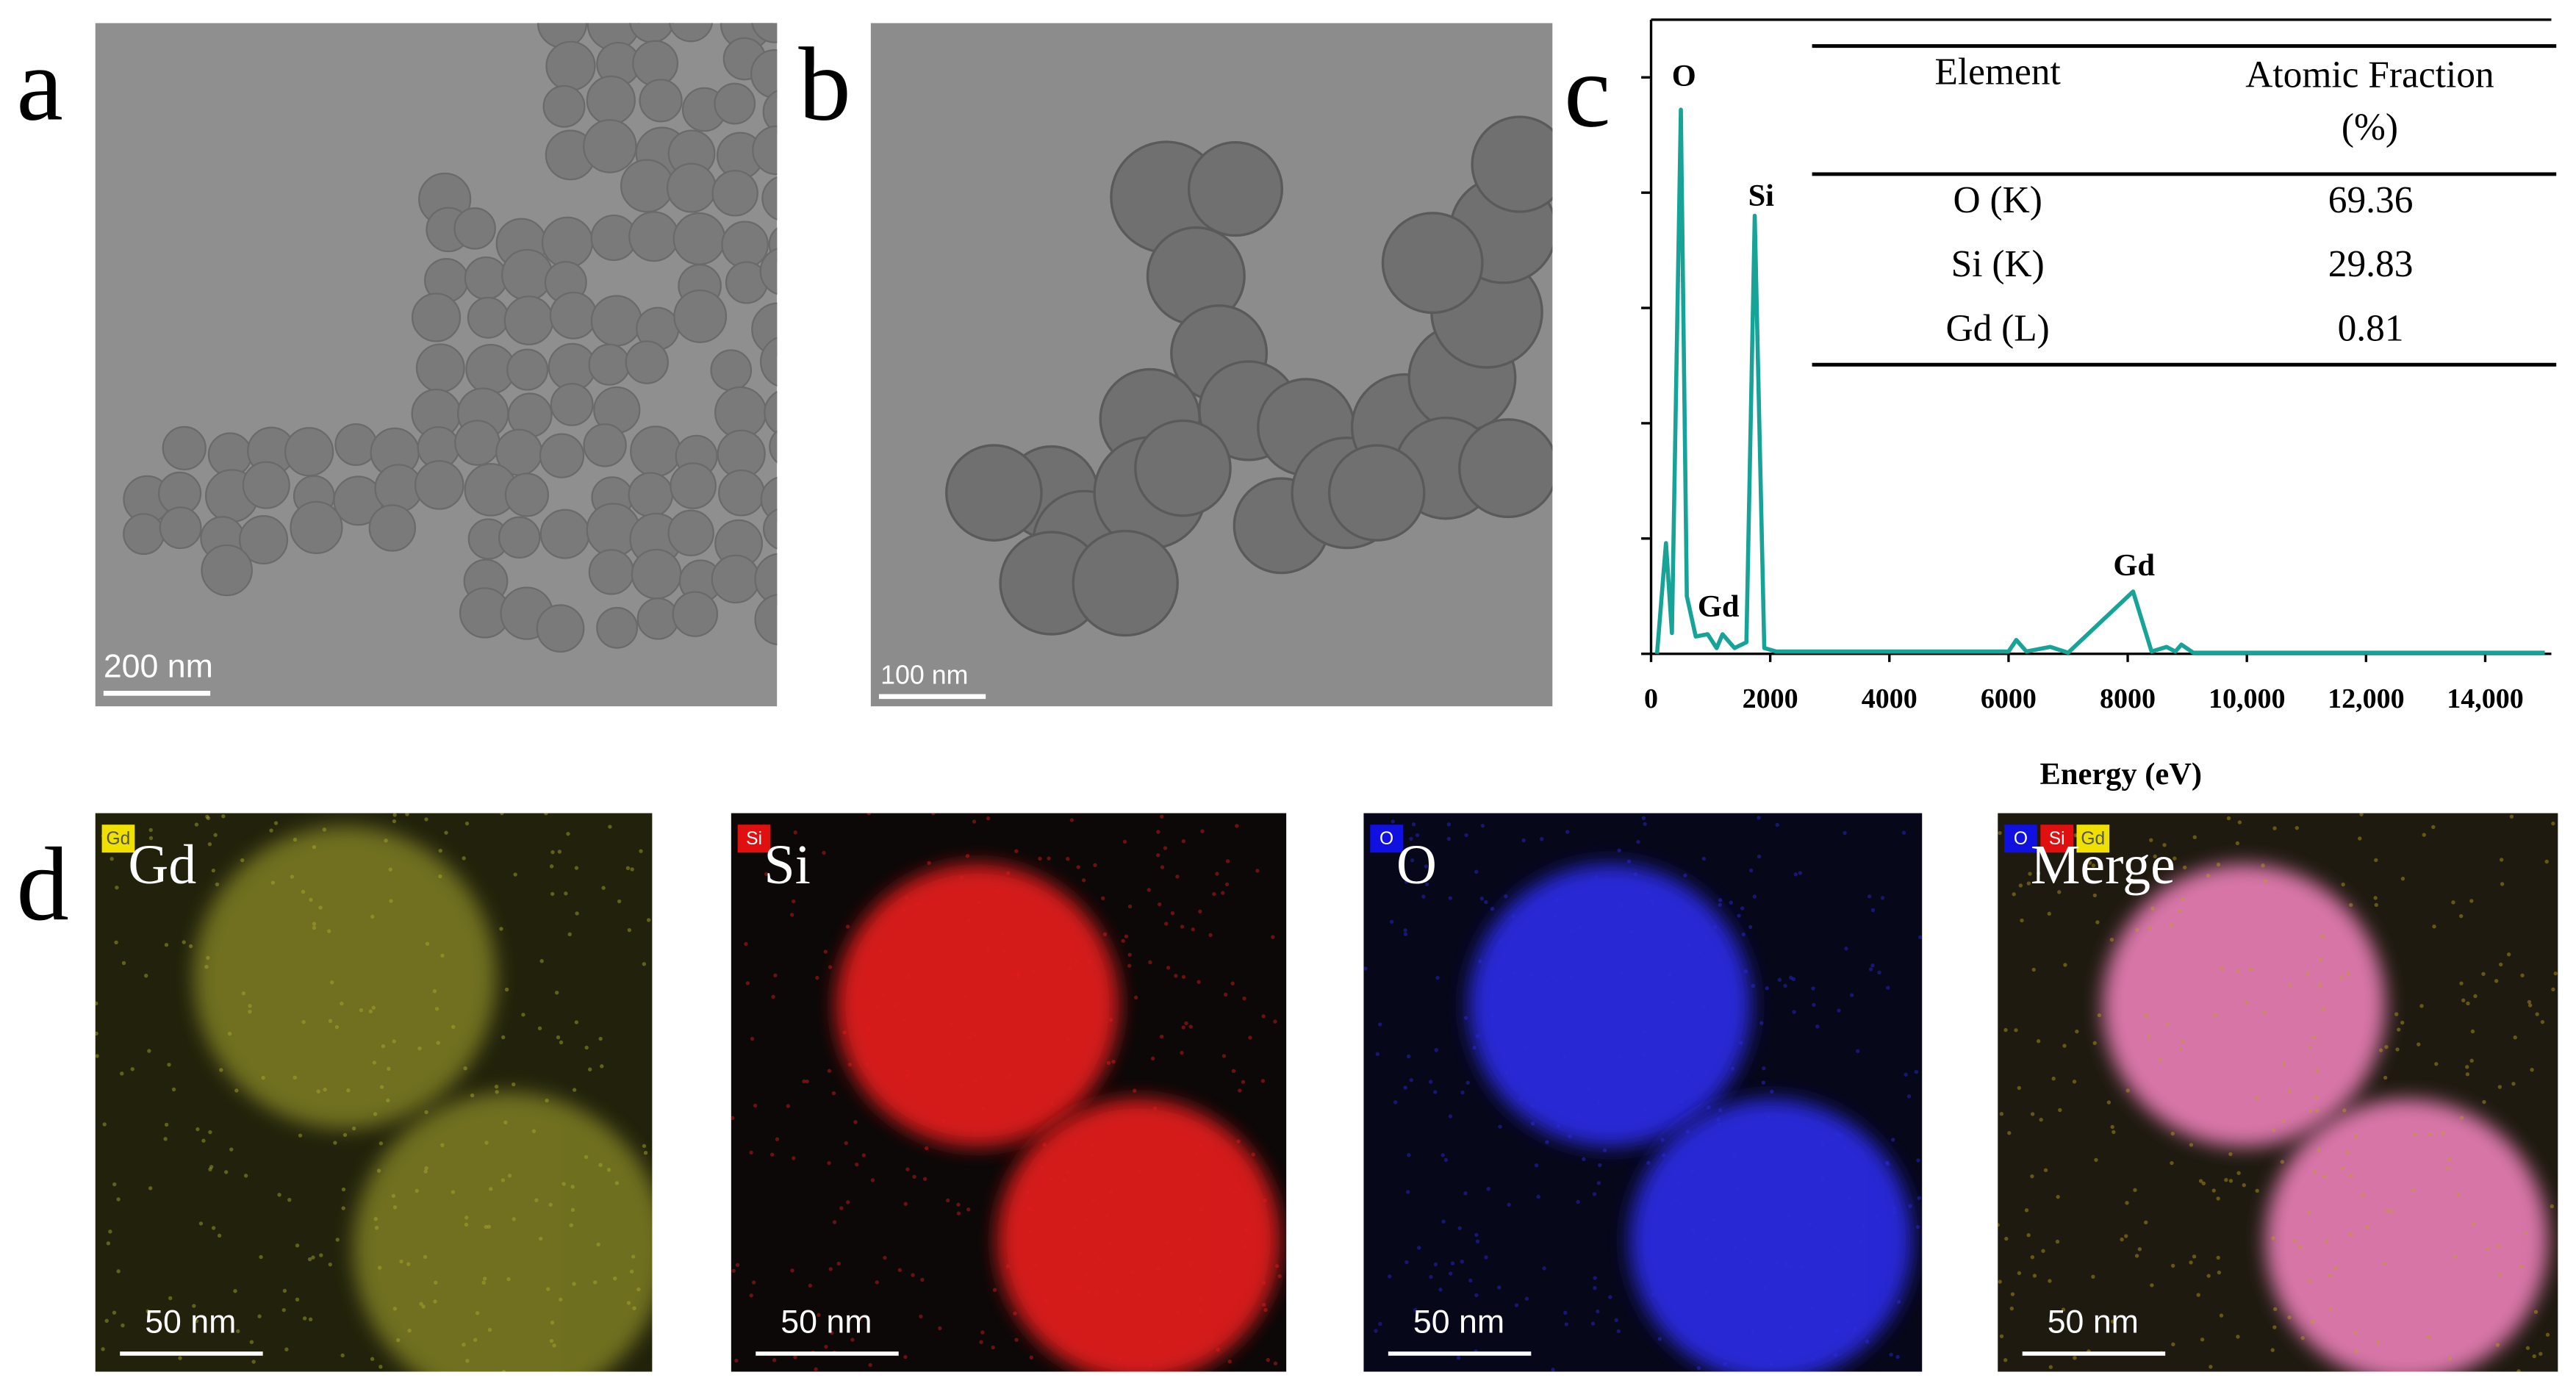 Image resolution: width=2576 pixels, height=1386 pixels. Describe the element at coordinates (2093, 1322) in the screenshot. I see `scale-bar-label: 50 nm` at that location.